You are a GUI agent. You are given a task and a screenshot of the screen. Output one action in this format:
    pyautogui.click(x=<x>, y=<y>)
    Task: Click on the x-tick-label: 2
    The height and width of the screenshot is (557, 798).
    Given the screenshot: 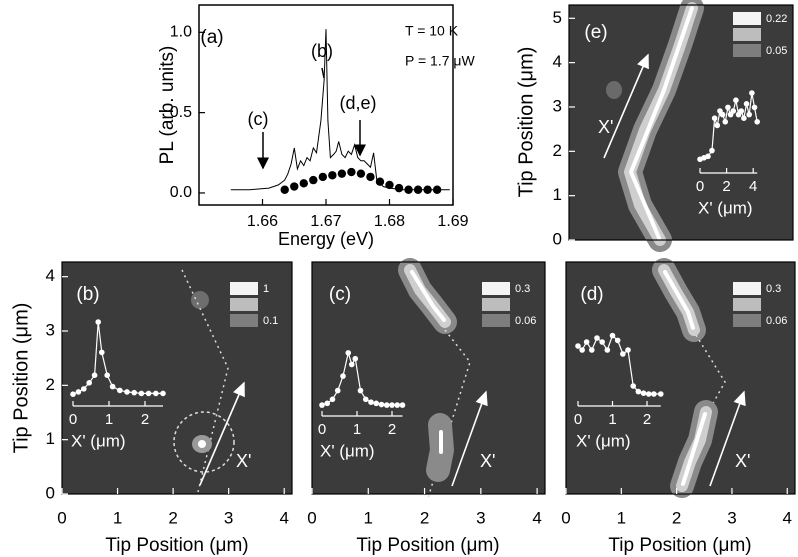 What is the action you would take?
    pyautogui.click(x=424, y=517)
    